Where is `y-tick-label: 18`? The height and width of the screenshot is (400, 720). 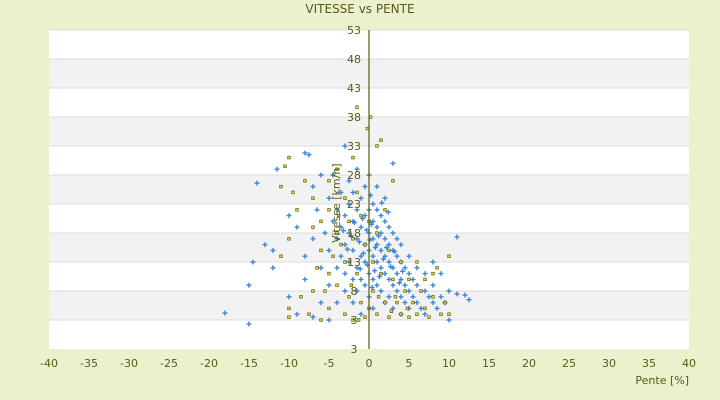
y-tick-label: 18 is located at coordinates (354, 233).